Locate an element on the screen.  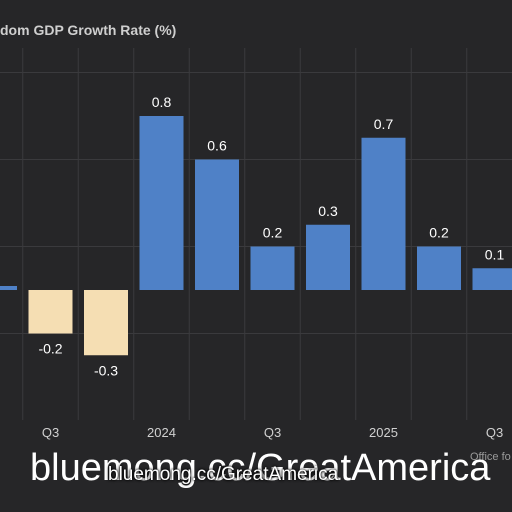
source-note: Office fo is located at coordinates (490, 457).